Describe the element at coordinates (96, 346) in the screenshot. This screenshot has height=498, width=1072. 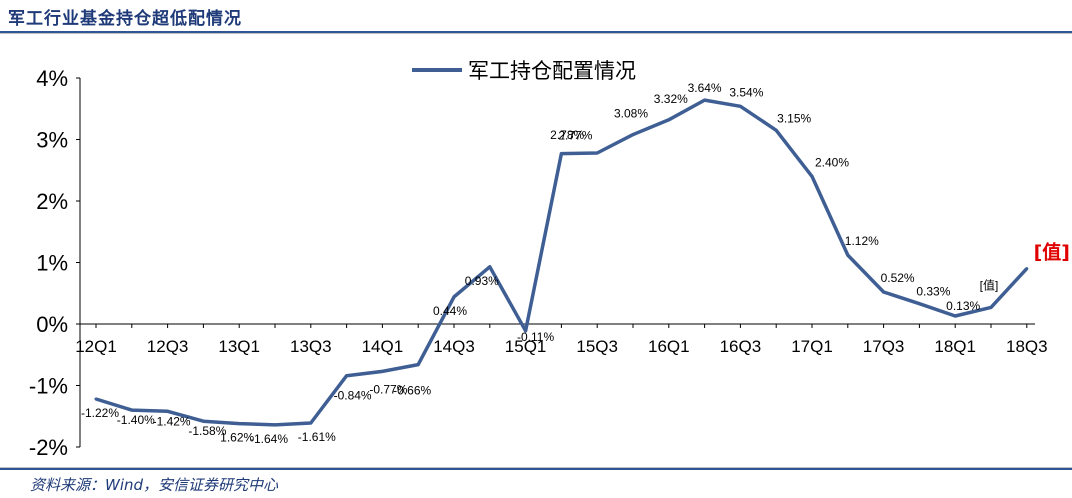
I see `x-tick-label: 12Q1` at that location.